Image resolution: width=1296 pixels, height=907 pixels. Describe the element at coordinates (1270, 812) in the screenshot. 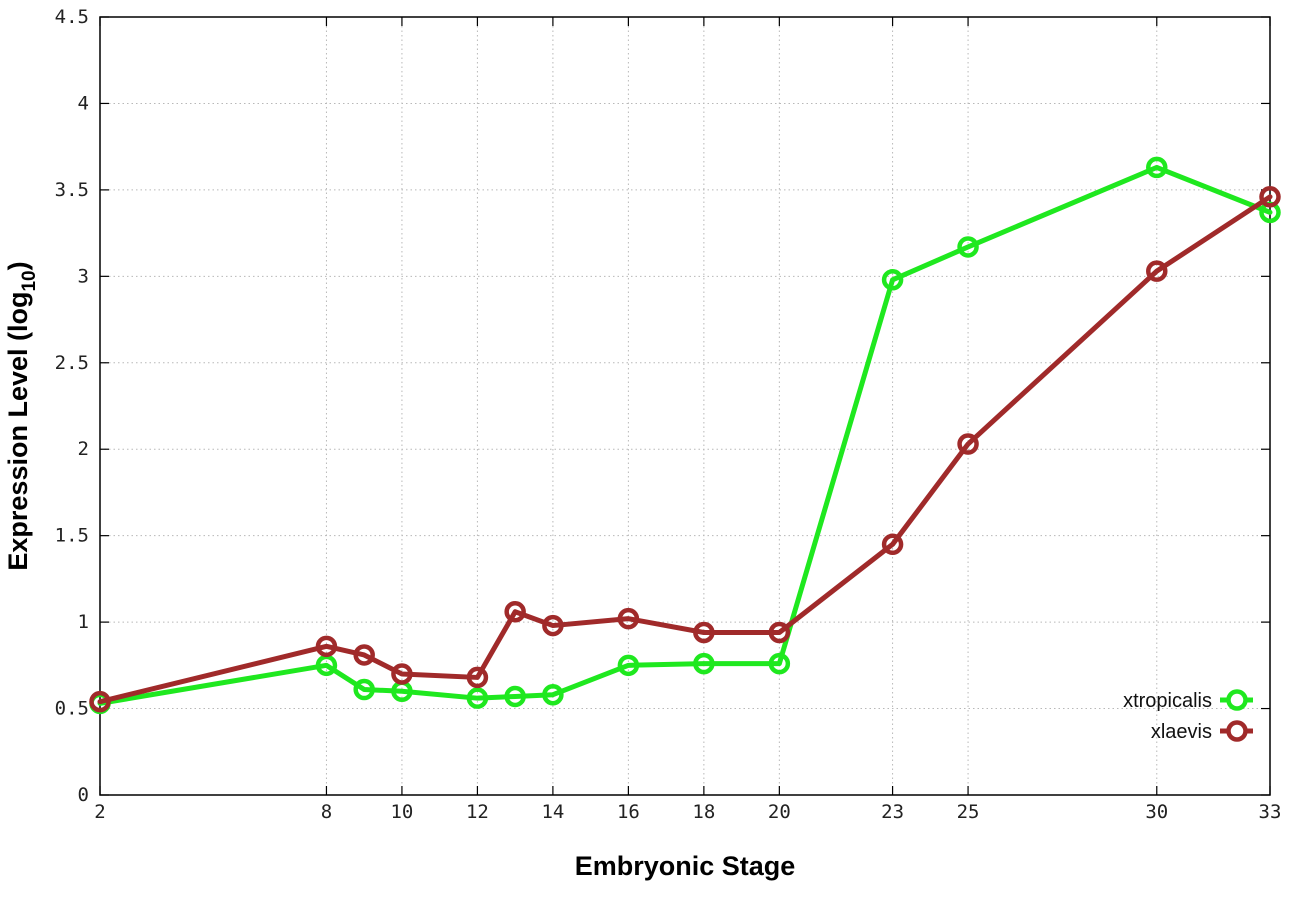

I see `x-tick-label: 33` at that location.